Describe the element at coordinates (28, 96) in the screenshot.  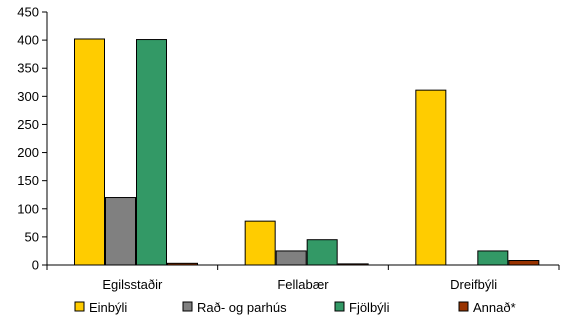
I see `y-tick-label: 300` at that location.